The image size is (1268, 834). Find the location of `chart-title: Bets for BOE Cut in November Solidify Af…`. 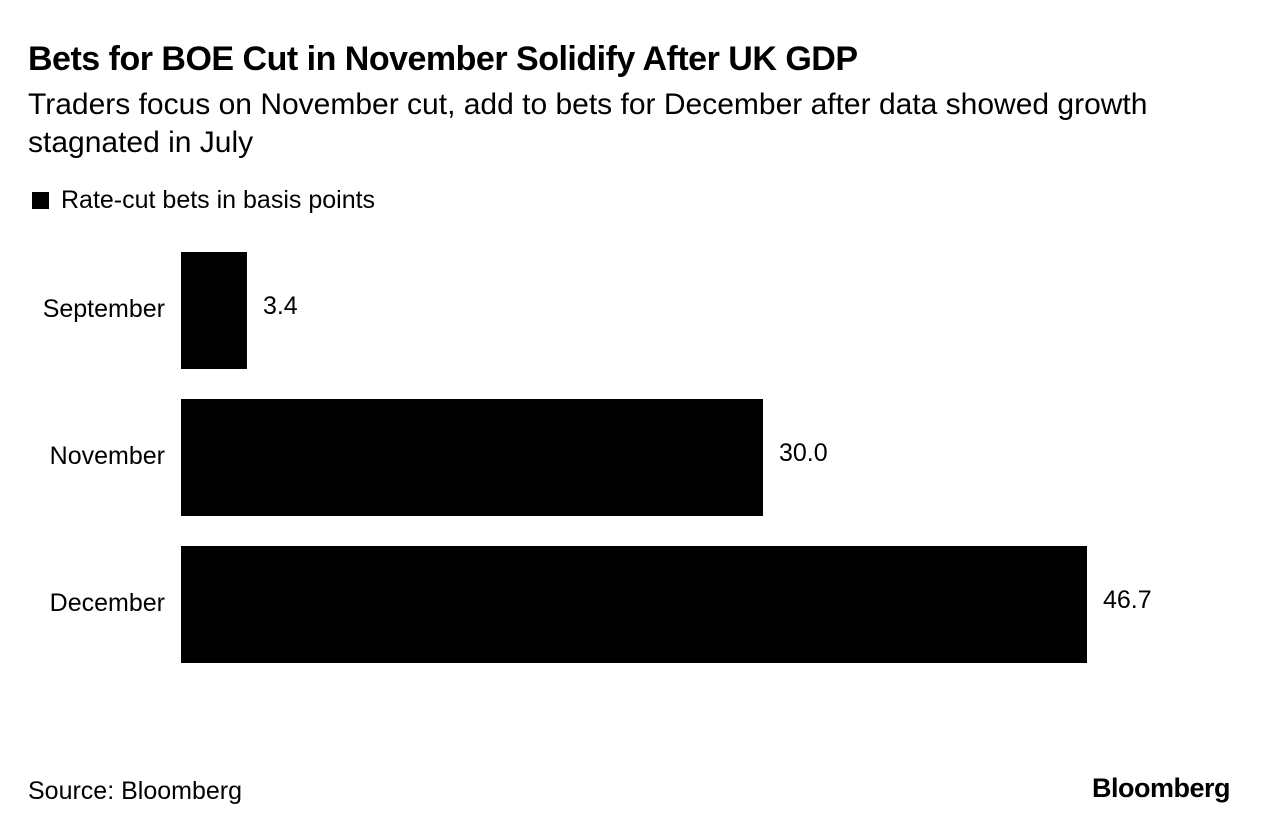

chart-title: Bets for BOE Cut in November Solidify Af… is located at coordinates (443, 59).